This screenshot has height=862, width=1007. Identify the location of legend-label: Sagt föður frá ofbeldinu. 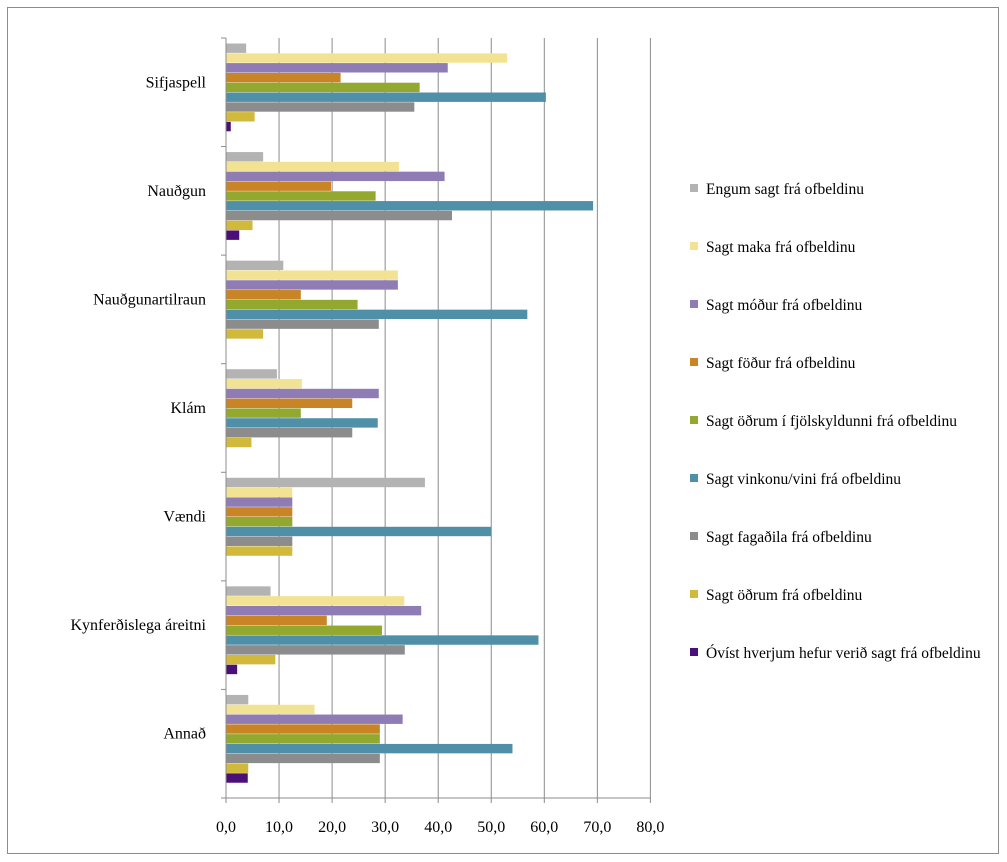
(781, 363).